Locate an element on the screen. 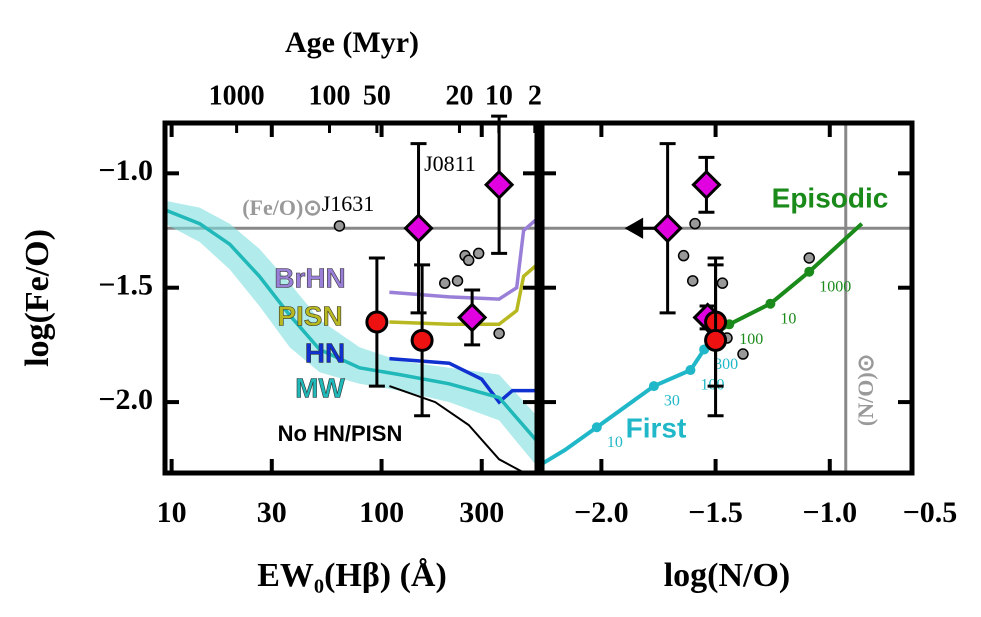 The height and width of the screenshot is (617, 981). x-axis-label: log(N/O) is located at coordinates (727, 575).